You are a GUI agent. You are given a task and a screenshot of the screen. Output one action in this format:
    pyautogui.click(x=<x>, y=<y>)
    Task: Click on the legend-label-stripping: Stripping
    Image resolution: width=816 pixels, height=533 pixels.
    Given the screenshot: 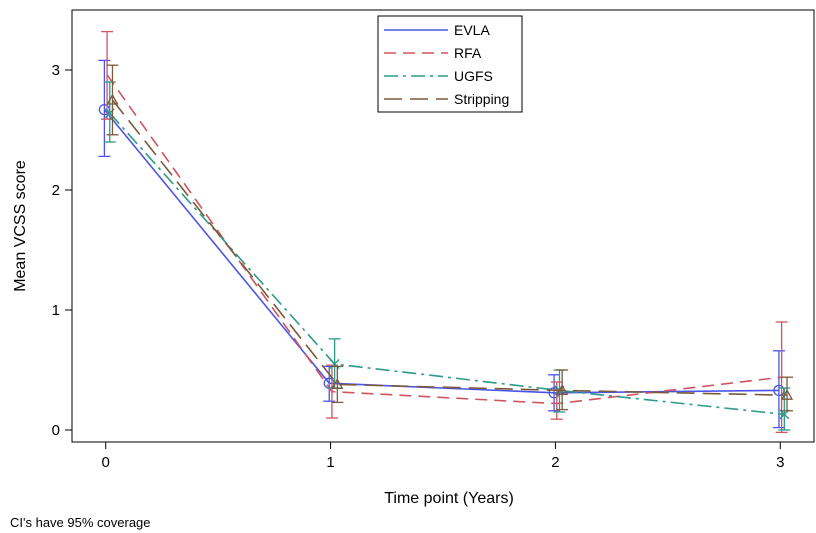 What is the action you would take?
    pyautogui.click(x=481, y=99)
    